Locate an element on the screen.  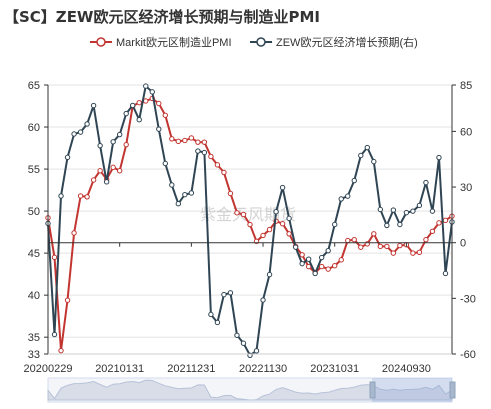
zoom-handle-right is located at coordinates (452, 390).